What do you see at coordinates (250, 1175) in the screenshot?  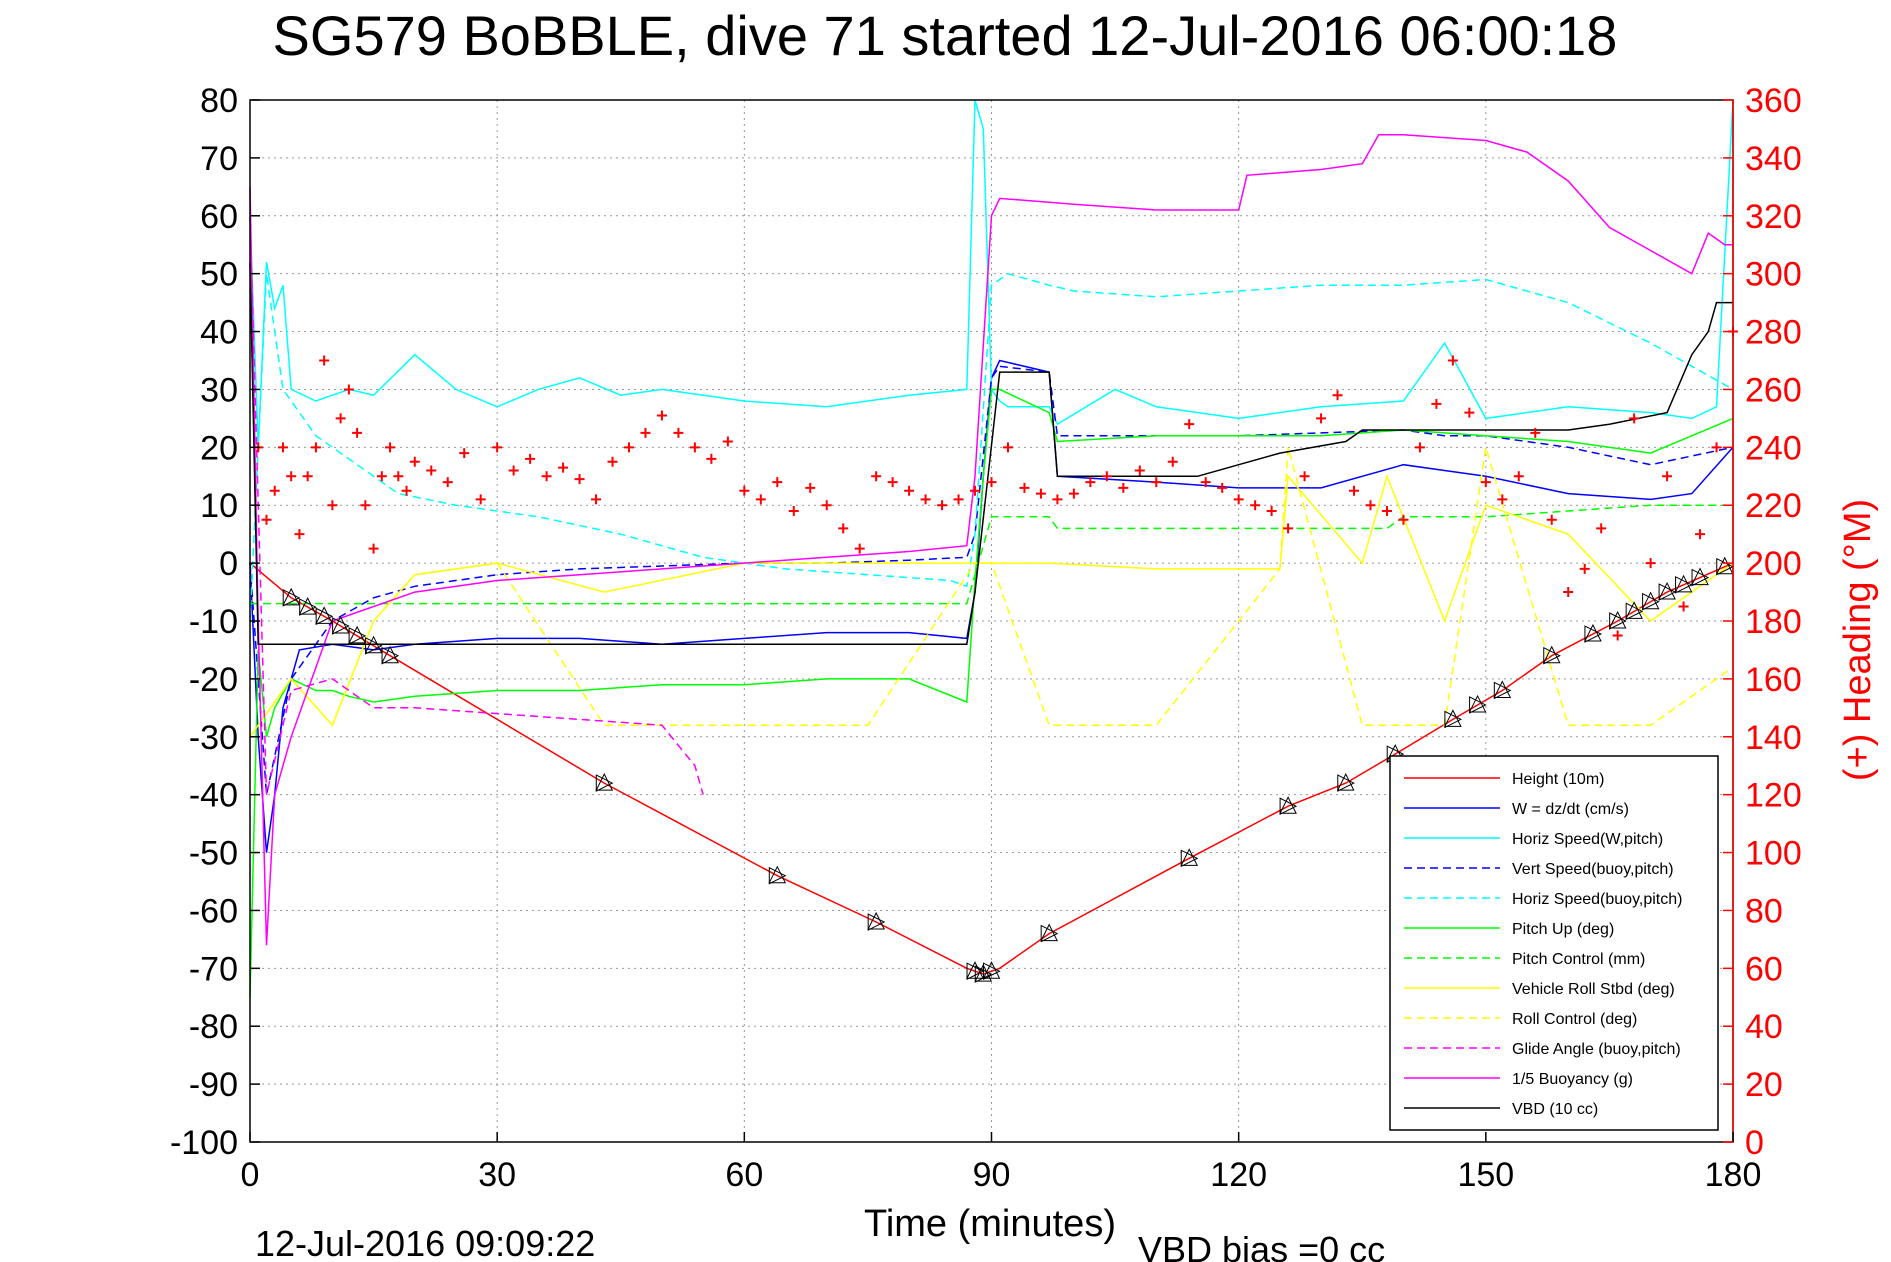 I see `x-tick-label: 0` at bounding box center [250, 1175].